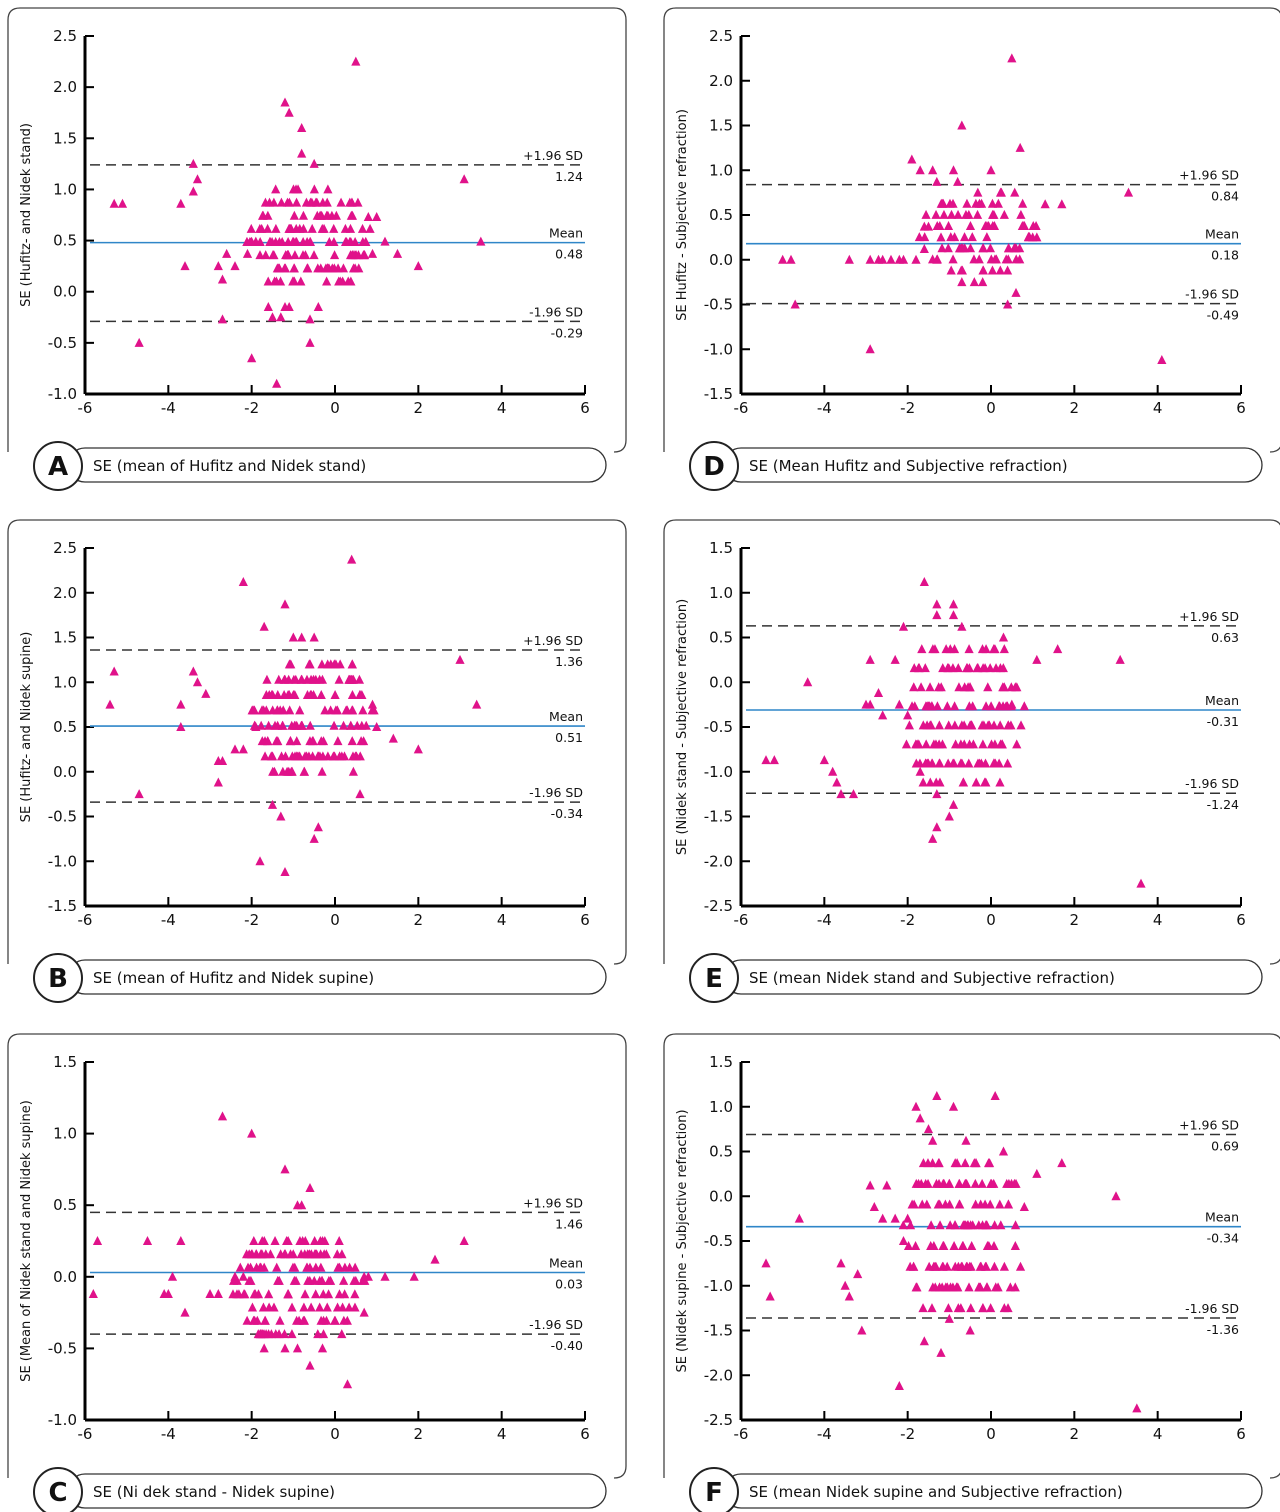 The width and height of the screenshot is (1280, 1512). What do you see at coordinates (718, 1420) in the screenshot?
I see `y-tick-label: -2.5` at bounding box center [718, 1420].